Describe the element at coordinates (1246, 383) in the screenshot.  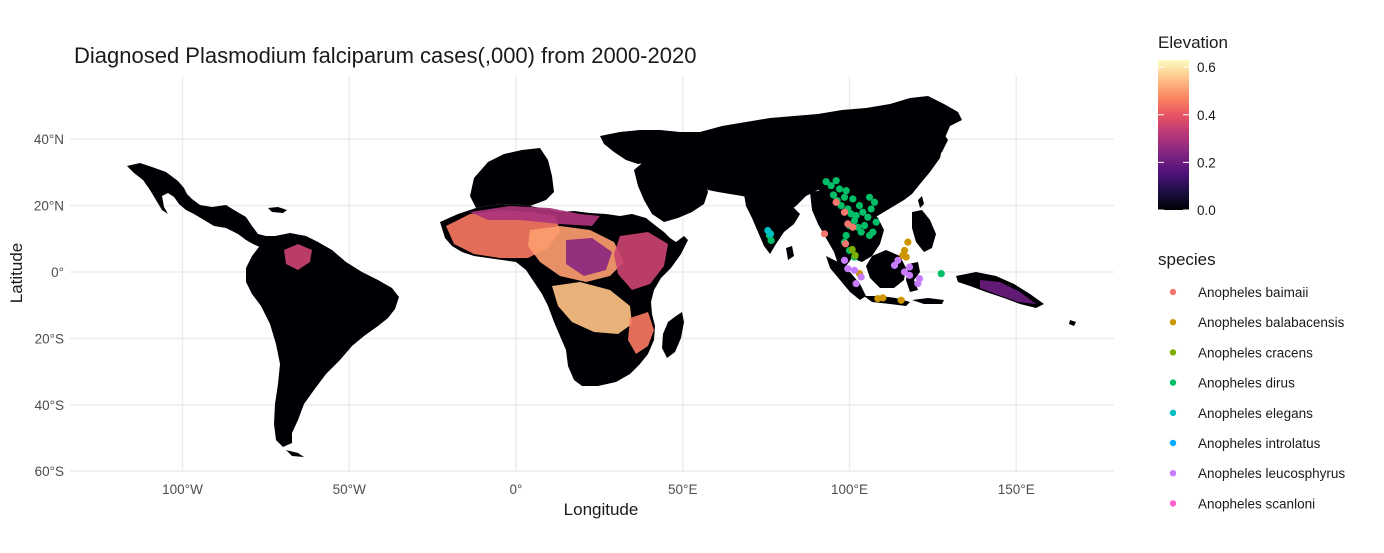
I see `legend-label-3: Anopheles dirus` at that location.